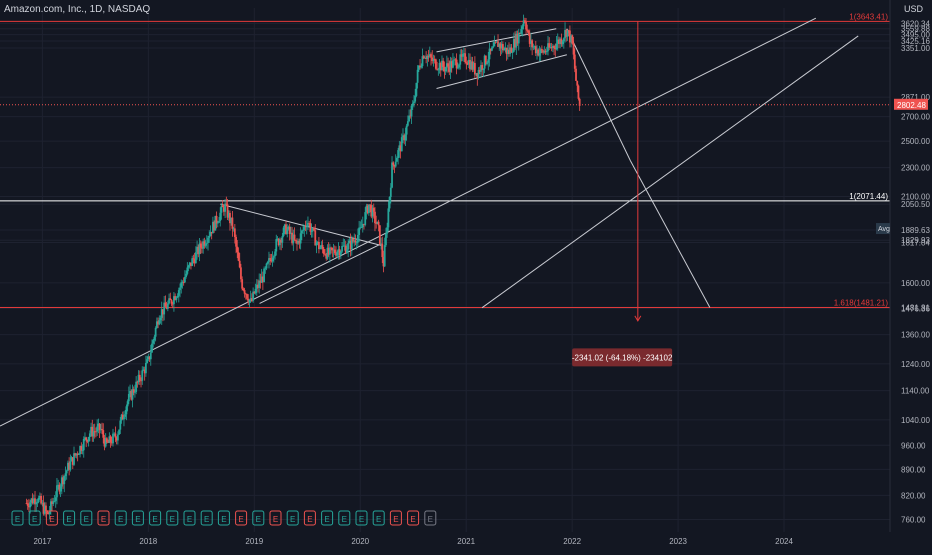  Describe the element at coordinates (915, 308) in the screenshot. I see `price-tick-label: 1476.36` at that location.